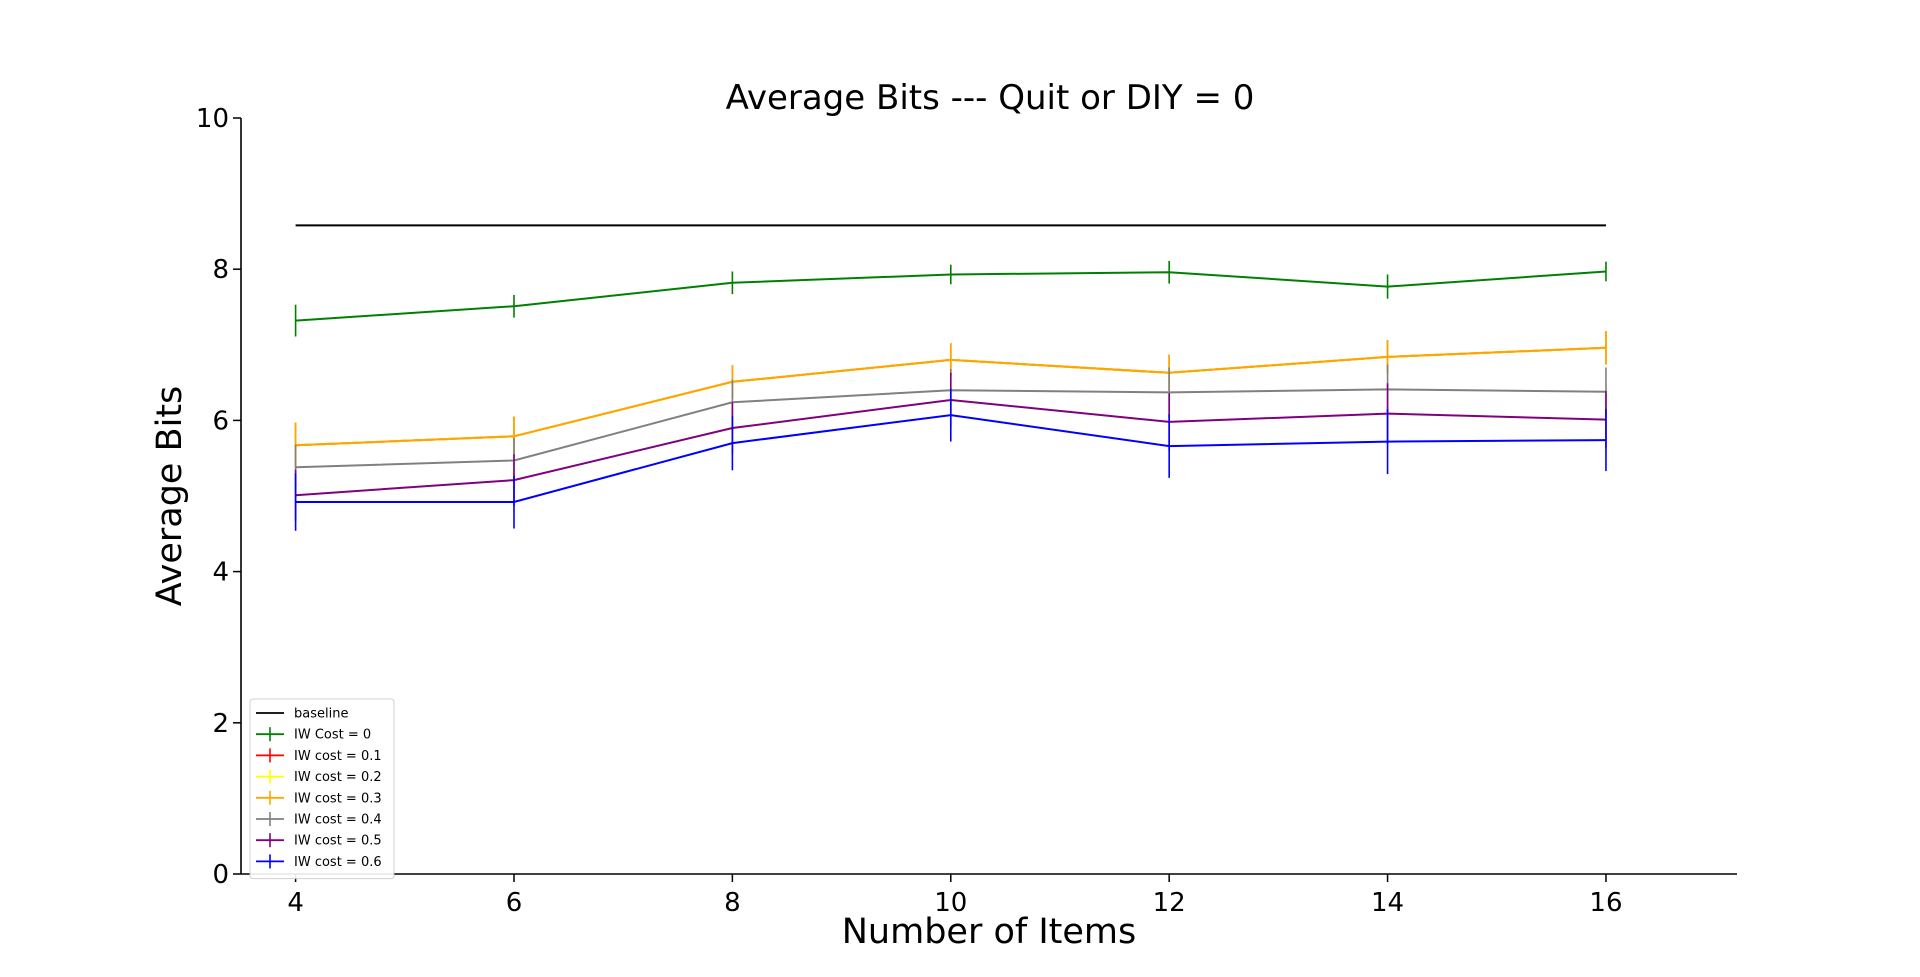 The height and width of the screenshot is (977, 1920). I want to click on legend-box, so click(322, 789).